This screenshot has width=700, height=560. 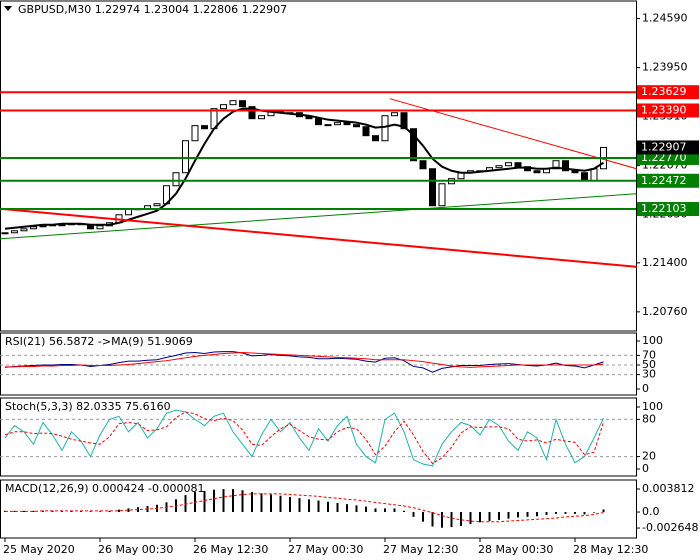 I want to click on level-label: 1.23390, so click(x=664, y=109).